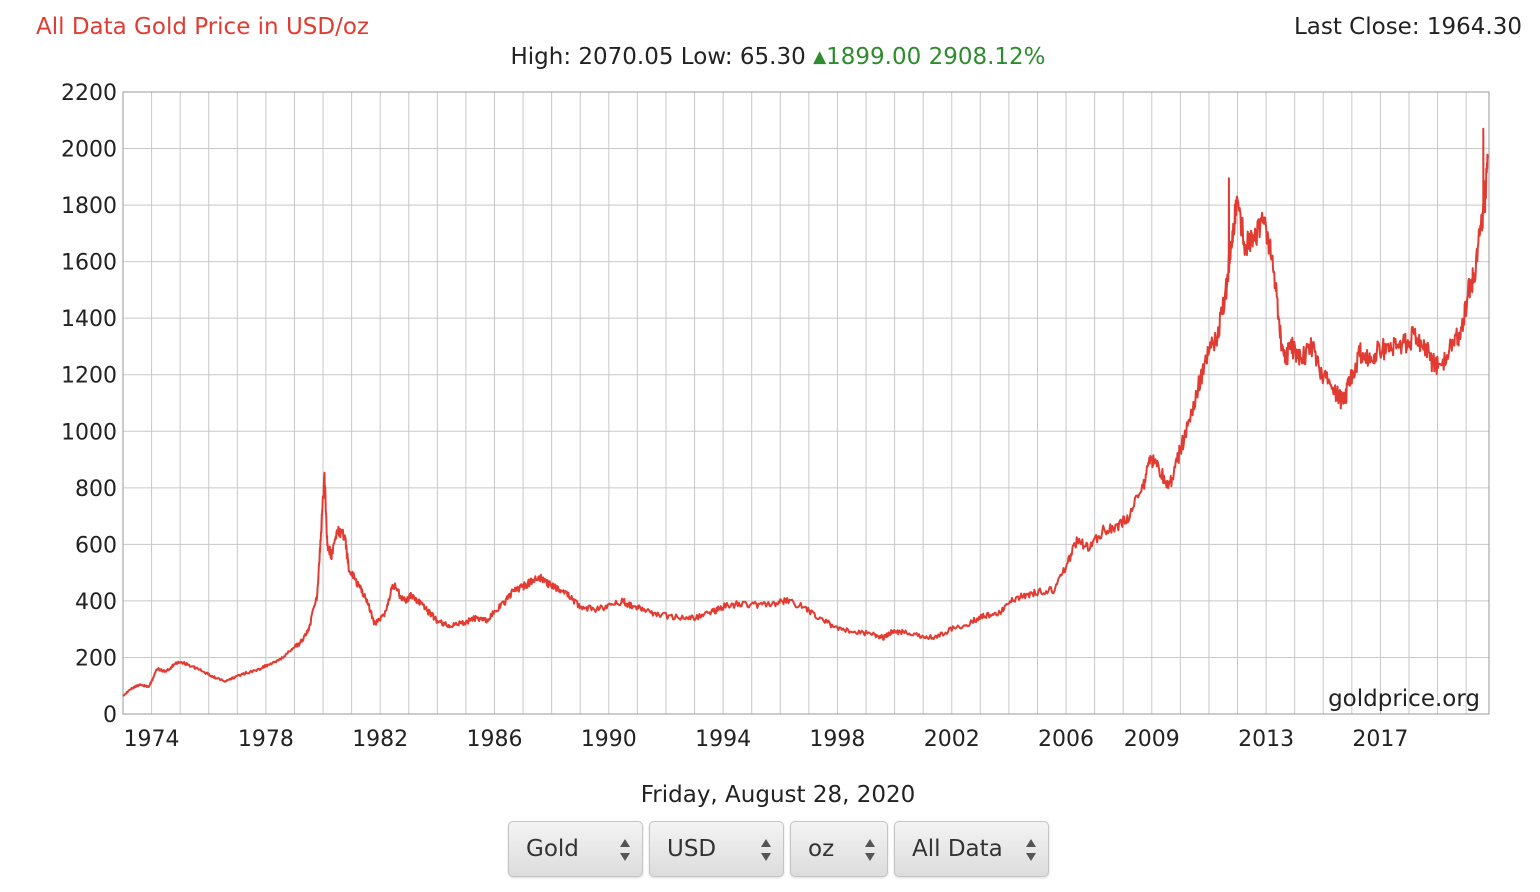 The image size is (1540, 892). I want to click on x-tick-label: 2017, so click(1380, 739).